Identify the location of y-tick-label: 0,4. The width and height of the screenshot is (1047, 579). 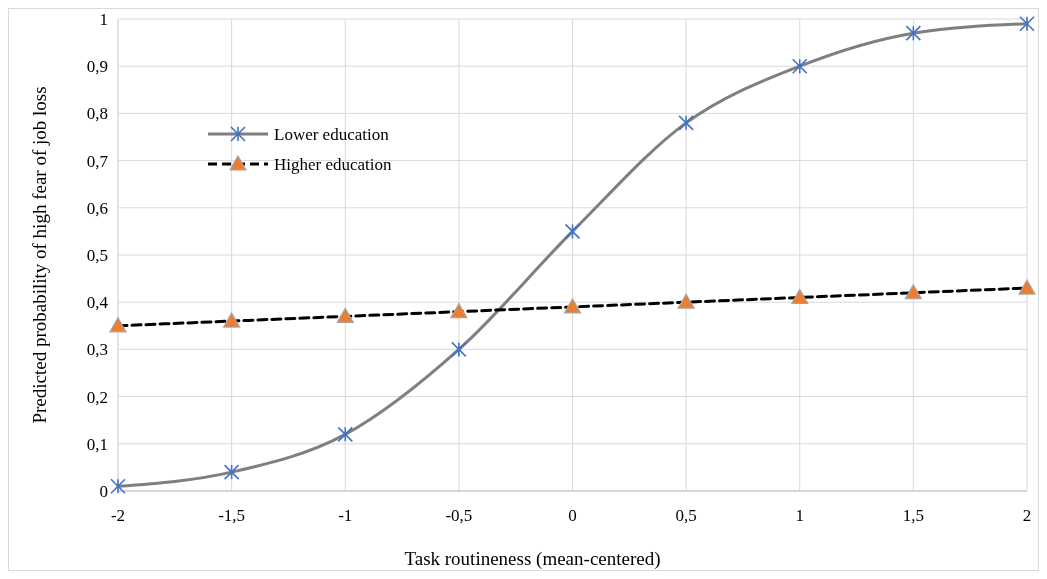
(97, 303).